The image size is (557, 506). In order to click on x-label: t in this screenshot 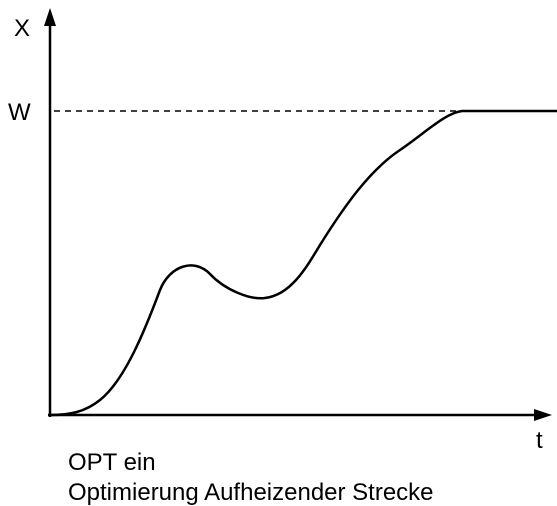, I will do `click(539, 440)`.